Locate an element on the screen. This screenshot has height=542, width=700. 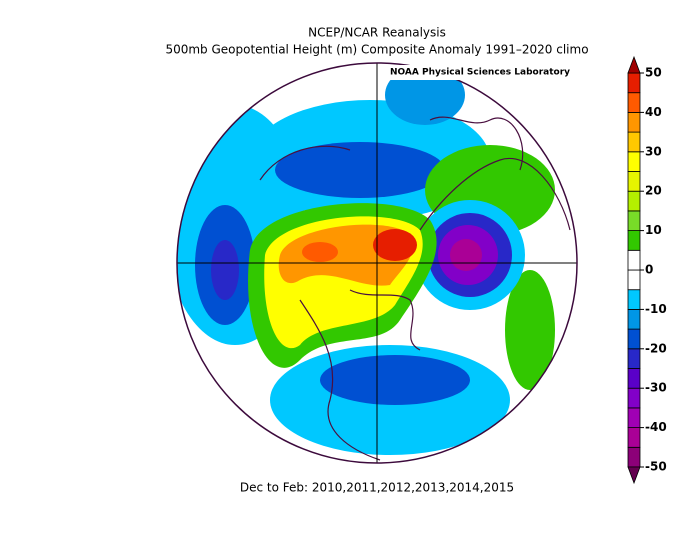
colorbar: 50 40 30 20 10 0 -10 -20 -30 -40 -50 is located at coordinates (647, 270).